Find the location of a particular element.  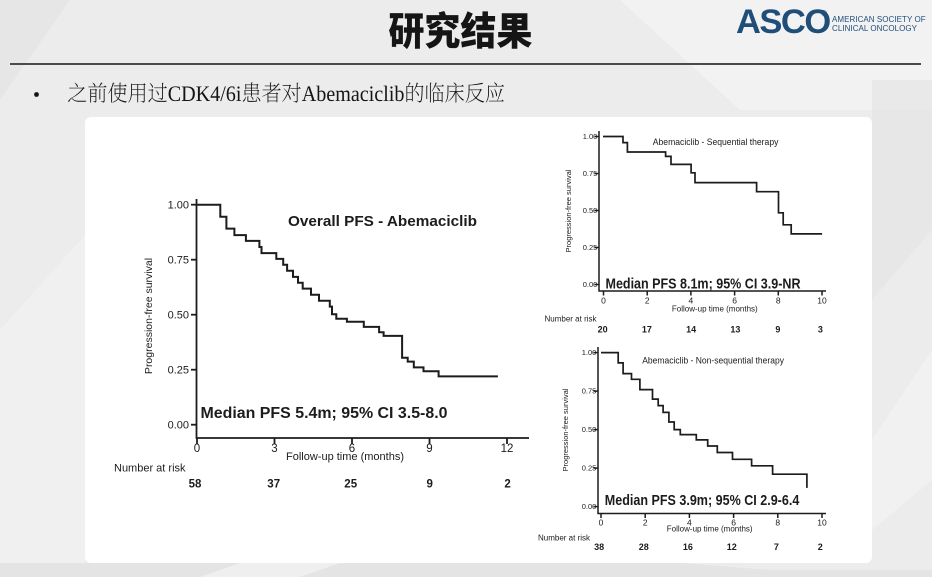

svg-text: 37 is located at coordinates (273, 485).